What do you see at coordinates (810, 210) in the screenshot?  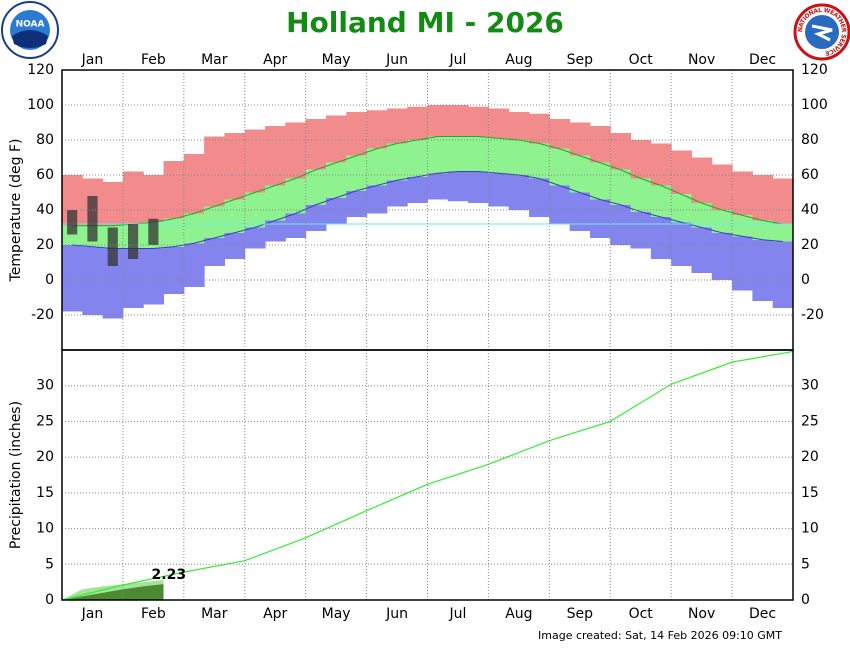 I see `y-tick-label-right: 40` at bounding box center [810, 210].